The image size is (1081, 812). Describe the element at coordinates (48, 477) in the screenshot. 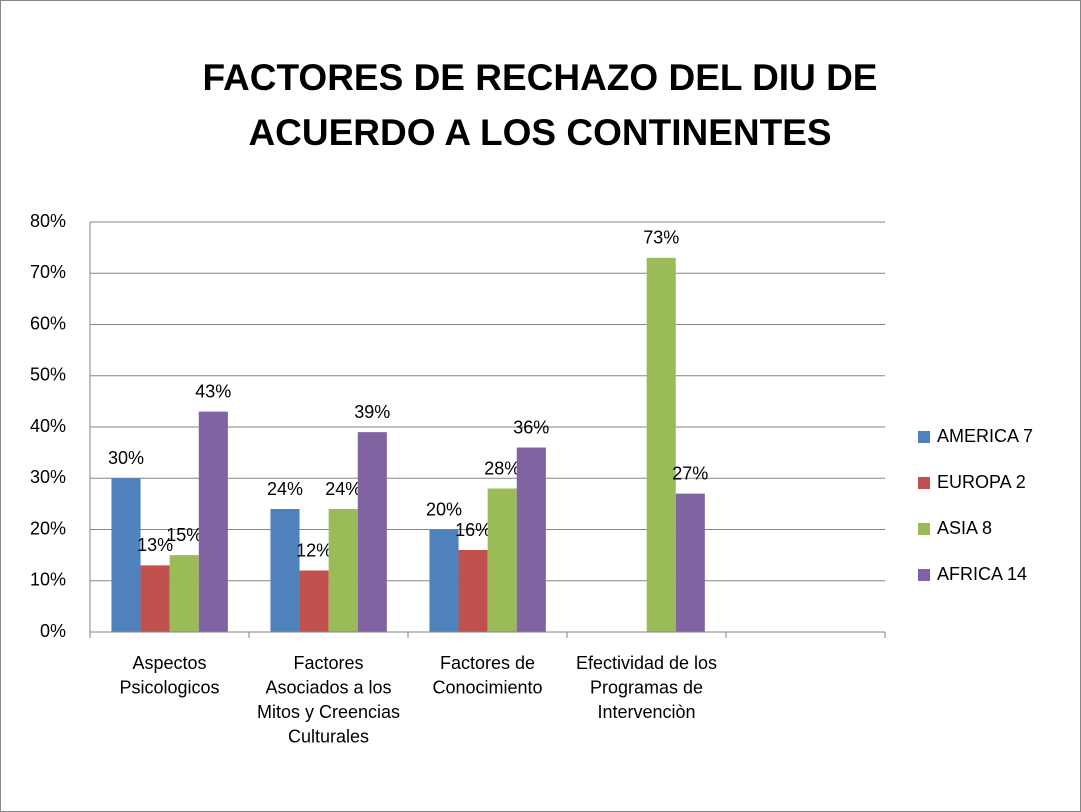

I see `y-tick-label: 30%` at that location.